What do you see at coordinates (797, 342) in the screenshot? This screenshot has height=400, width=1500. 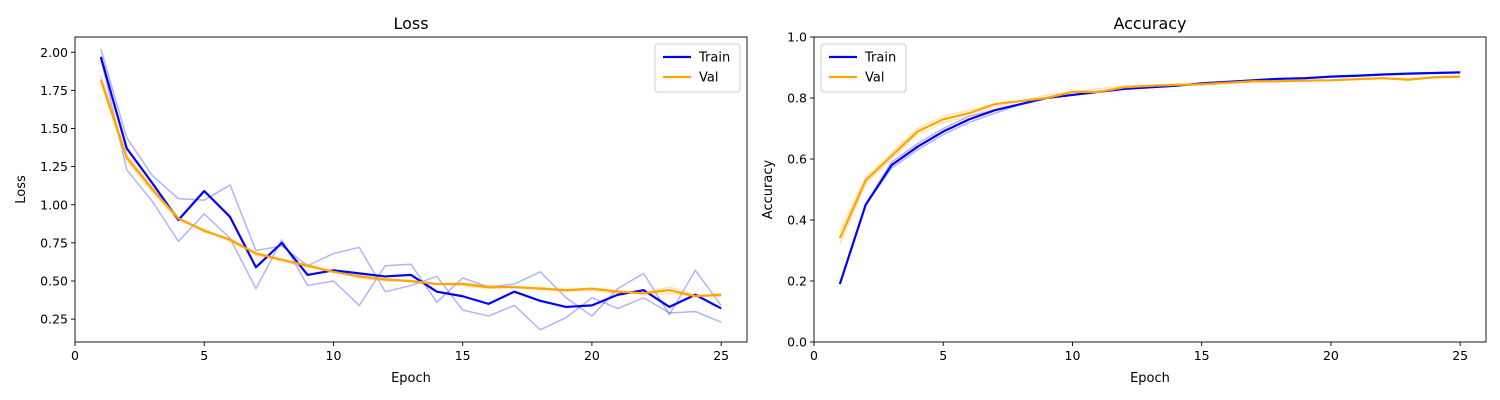 I see `accuracy-y-tick-label: 0.0` at bounding box center [797, 342].